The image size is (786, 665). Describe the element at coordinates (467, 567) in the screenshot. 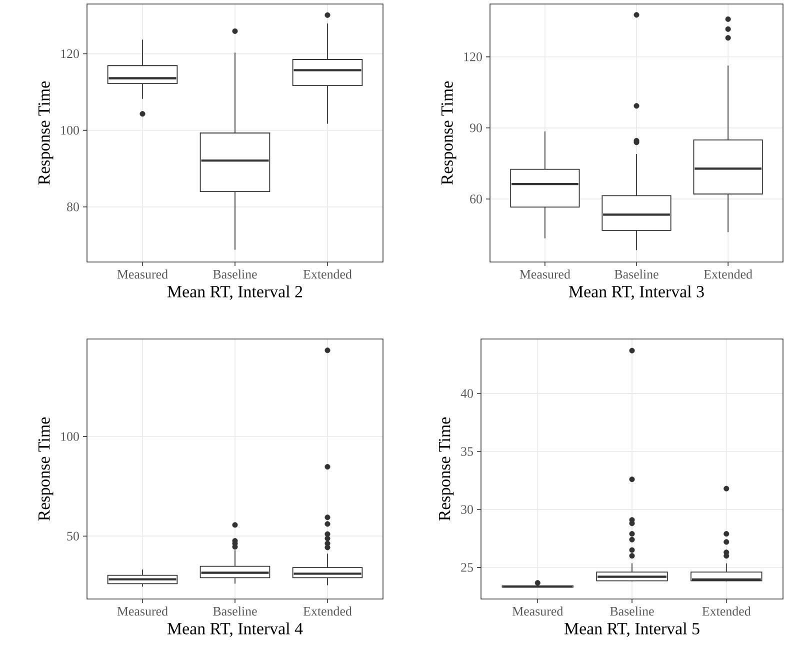

I see `y-tick-label: 25` at that location.